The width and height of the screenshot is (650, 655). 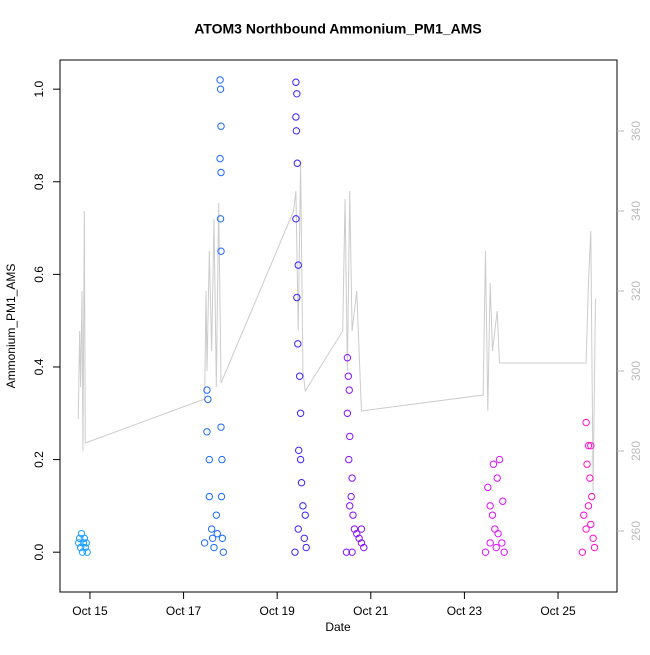 I want to click on x-tick-label: Oct 15, so click(x=90, y=611).